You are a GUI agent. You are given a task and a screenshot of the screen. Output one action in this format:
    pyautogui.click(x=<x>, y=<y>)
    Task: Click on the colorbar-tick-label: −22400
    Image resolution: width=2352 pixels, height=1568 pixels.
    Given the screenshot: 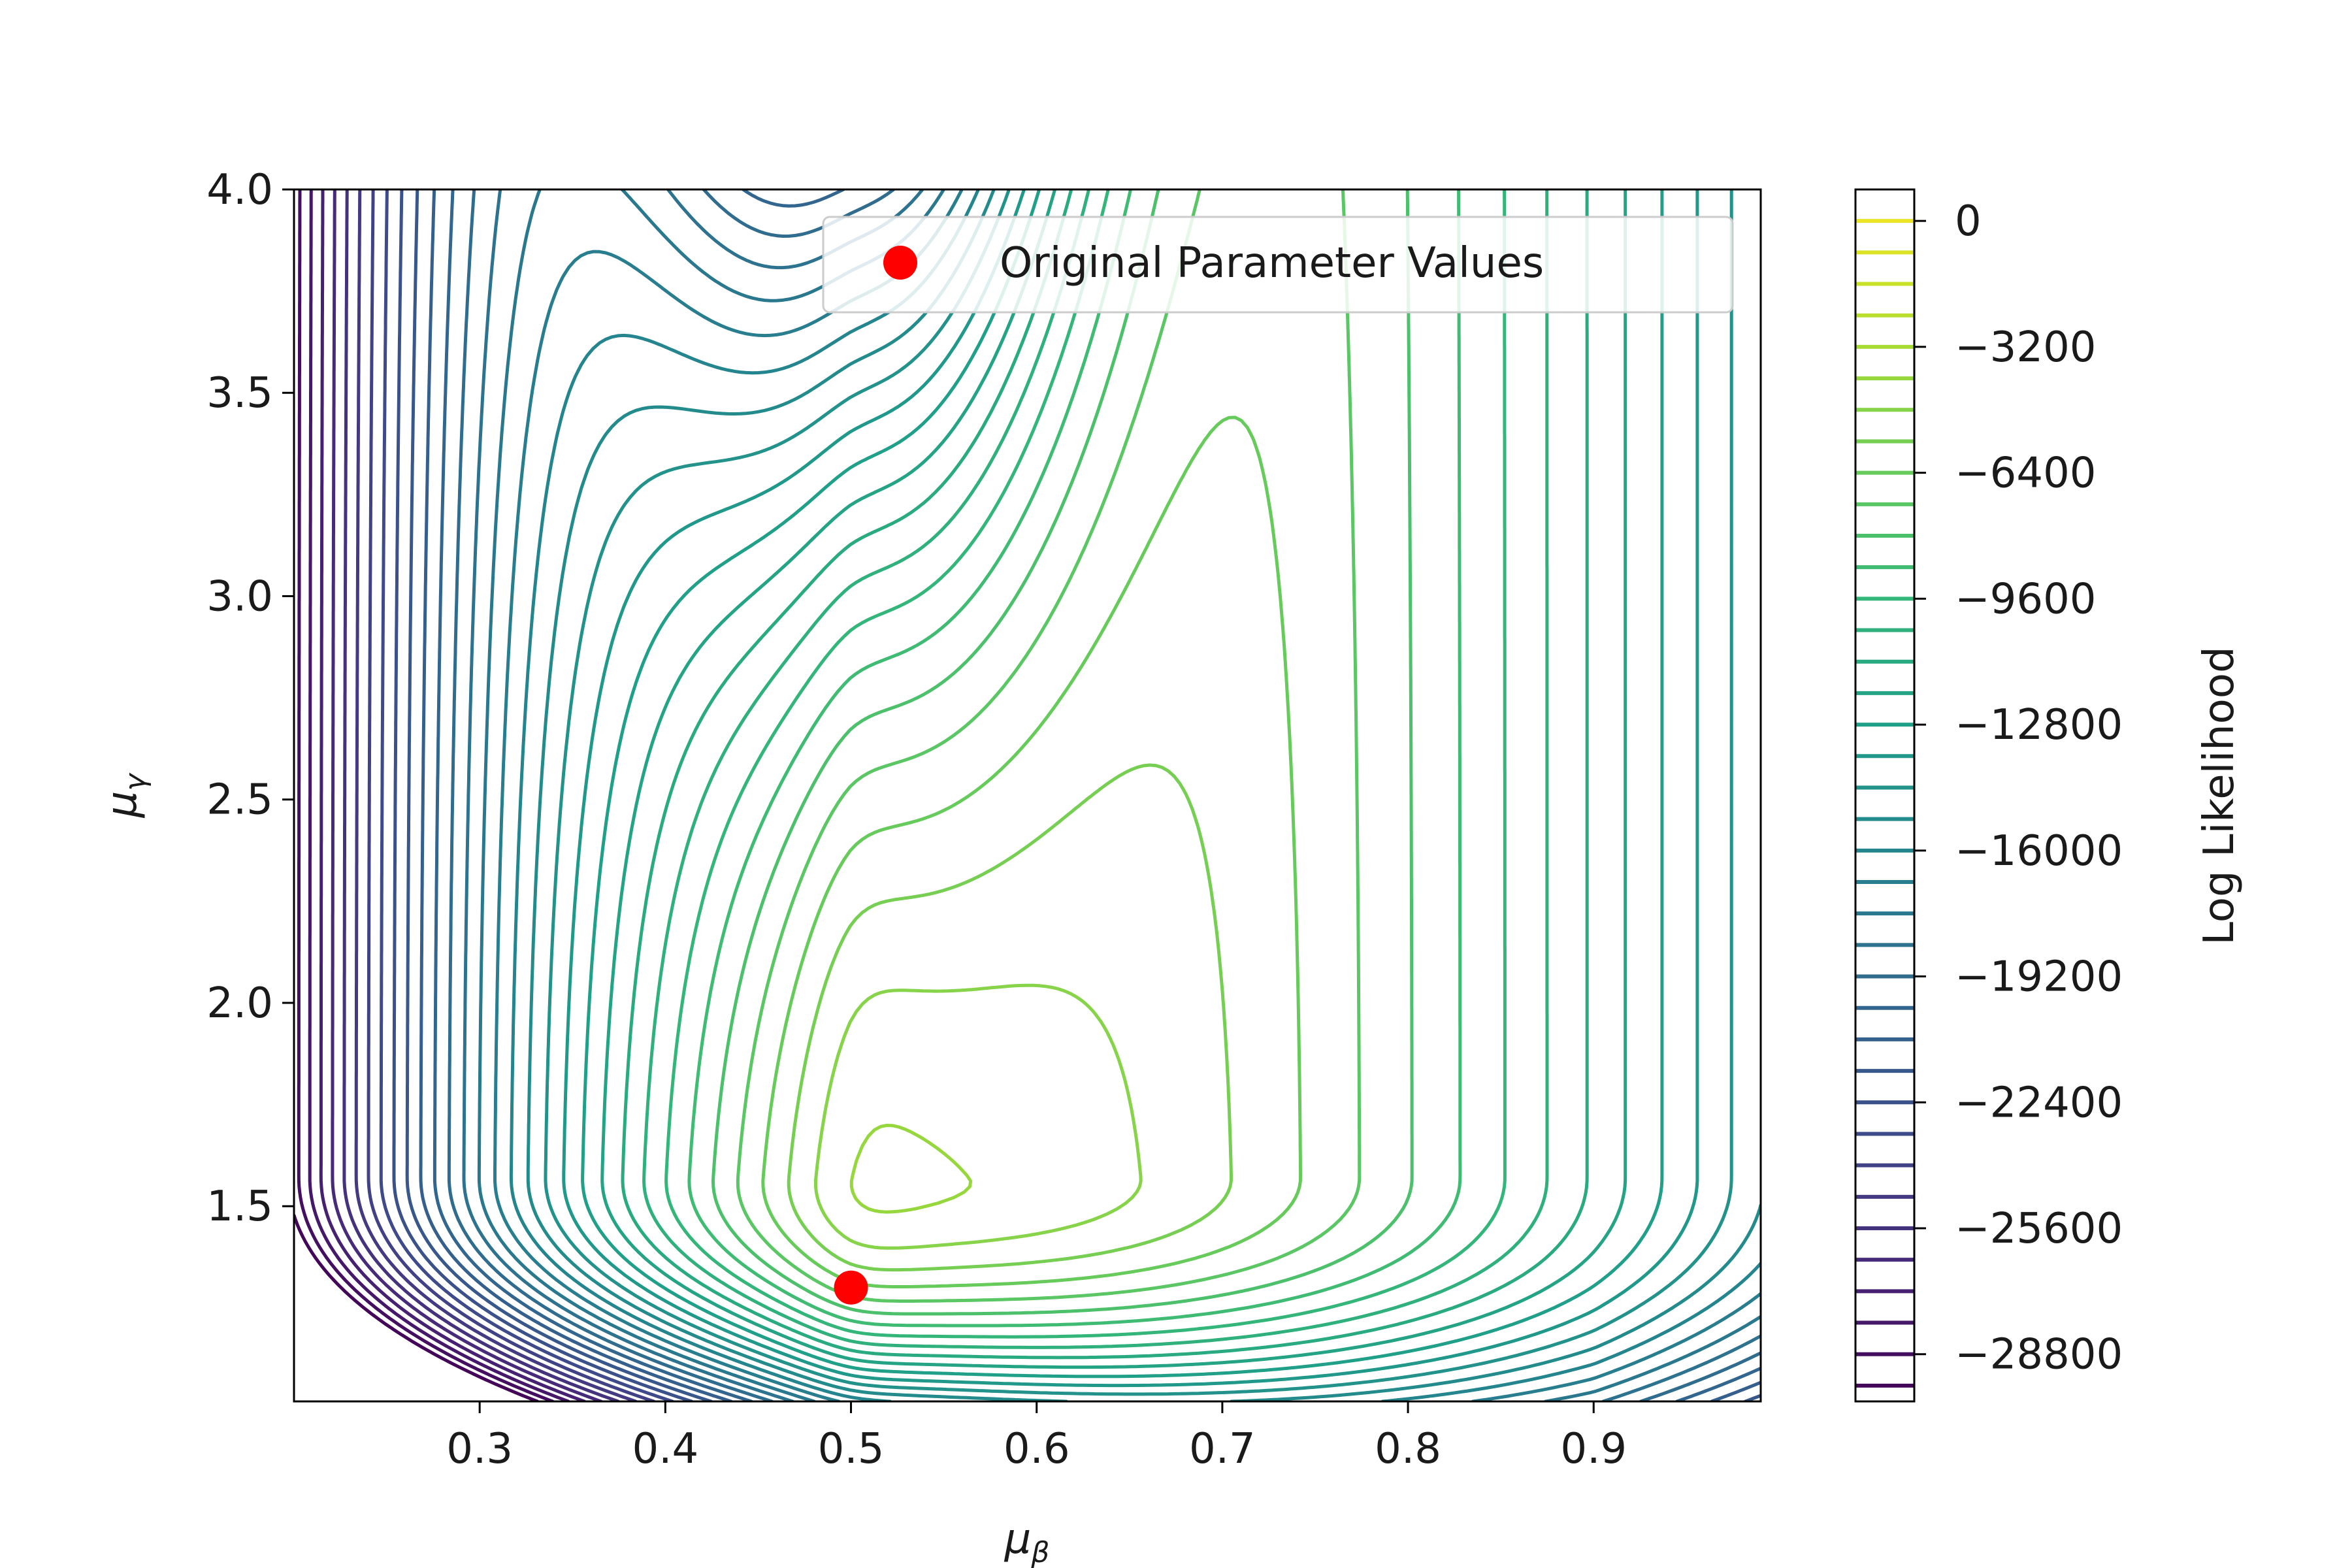 What is the action you would take?
    pyautogui.click(x=2039, y=1103)
    